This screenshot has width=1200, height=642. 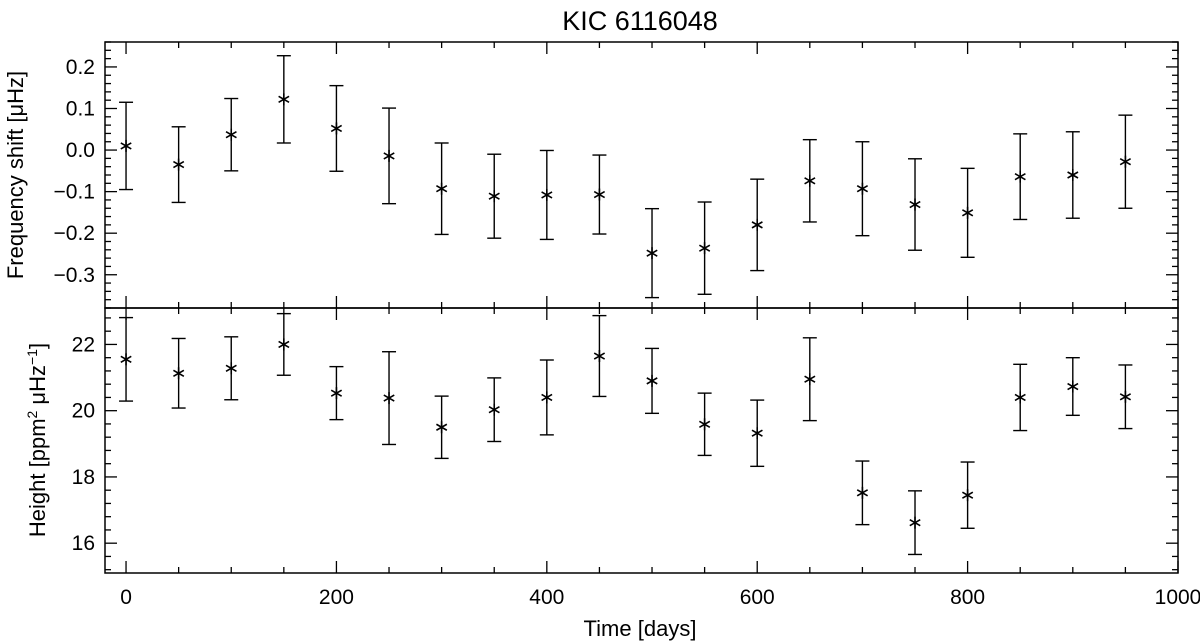 What do you see at coordinates (640, 21) in the screenshot?
I see `chart-title: KIC 6116048` at bounding box center [640, 21].